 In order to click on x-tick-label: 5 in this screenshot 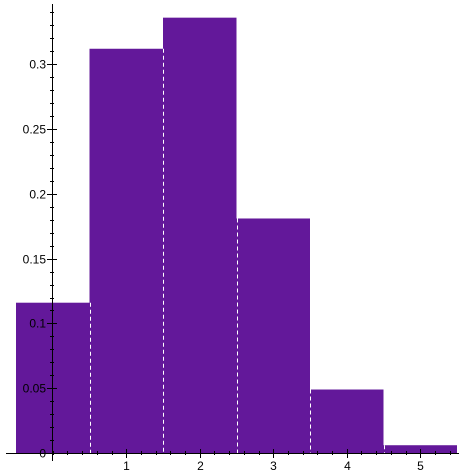, I will do `click(420, 466)`.